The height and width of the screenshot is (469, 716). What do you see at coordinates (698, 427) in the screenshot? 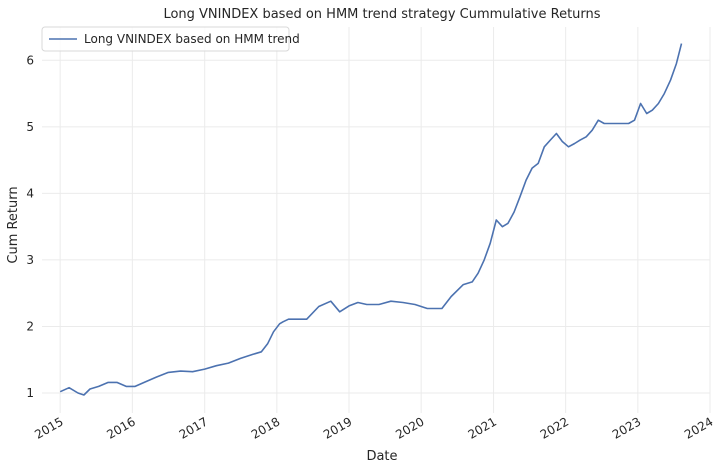
I see `x-tick-label: 2024` at bounding box center [698, 427].